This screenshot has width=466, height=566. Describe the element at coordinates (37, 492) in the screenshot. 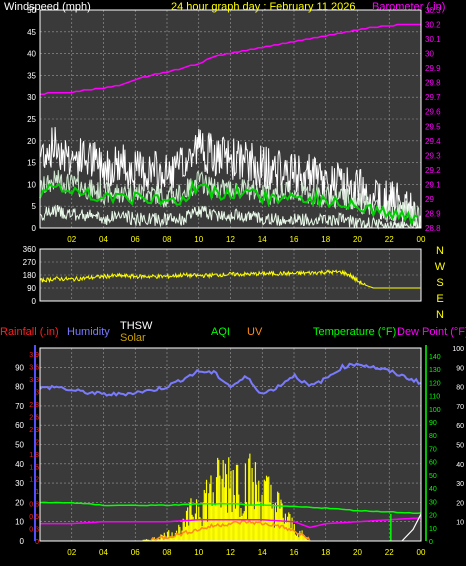

I see `rain-y-tick-label: 1` at that location.